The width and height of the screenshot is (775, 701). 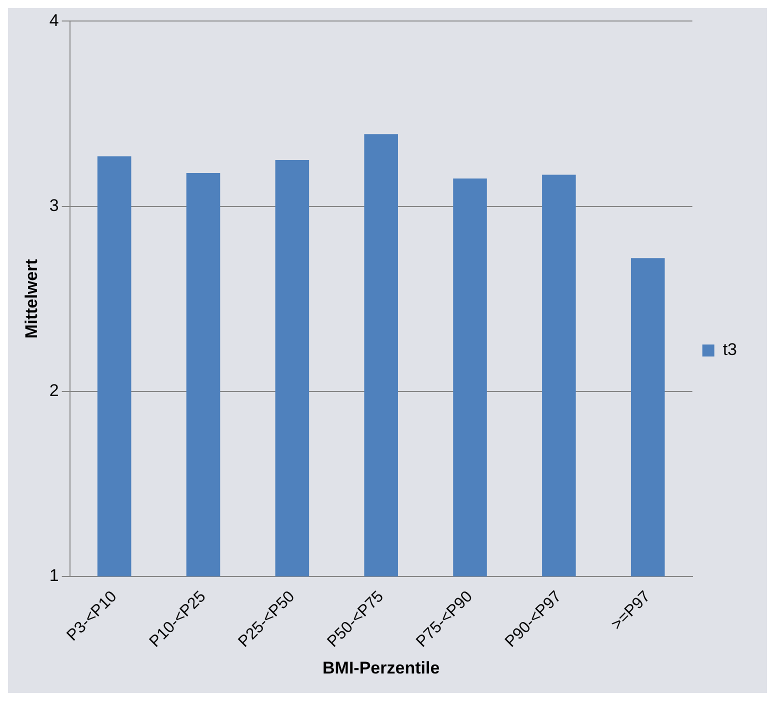 What do you see at coordinates (381, 668) in the screenshot?
I see `x-axis-title: BMI-Perzentile` at bounding box center [381, 668].